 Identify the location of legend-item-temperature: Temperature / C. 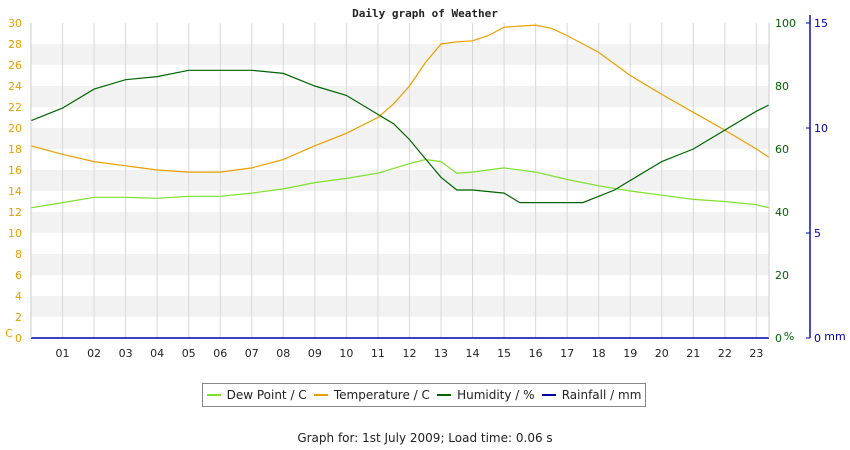
(371, 395).